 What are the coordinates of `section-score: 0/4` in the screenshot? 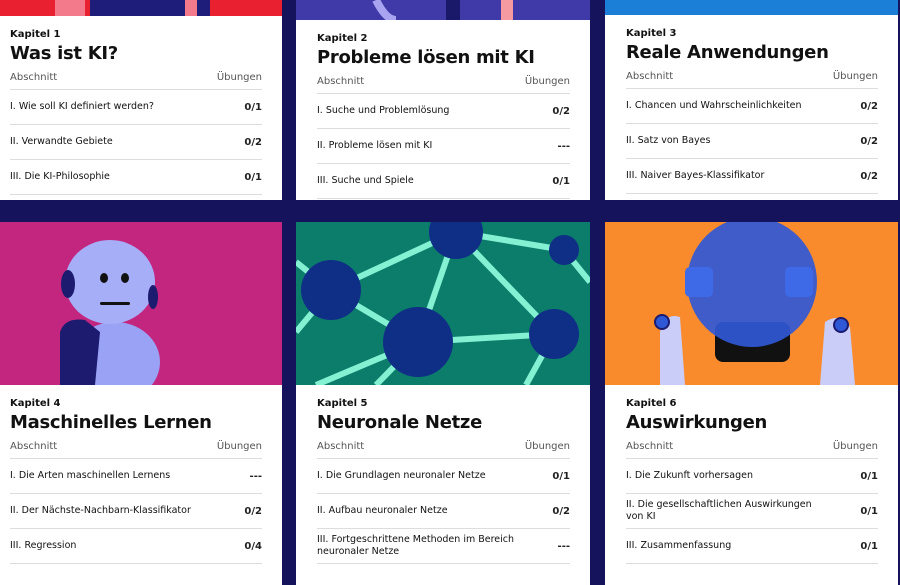 It's located at (253, 546).